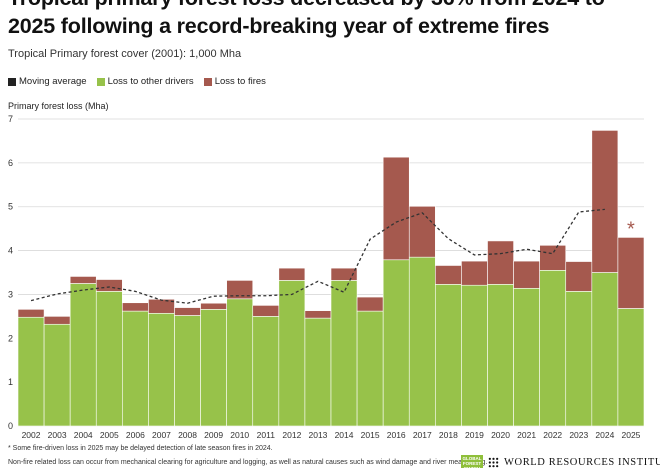 The height and width of the screenshot is (471, 660). What do you see at coordinates (10, 382) in the screenshot?
I see `y-tick-1: 1` at bounding box center [10, 382].